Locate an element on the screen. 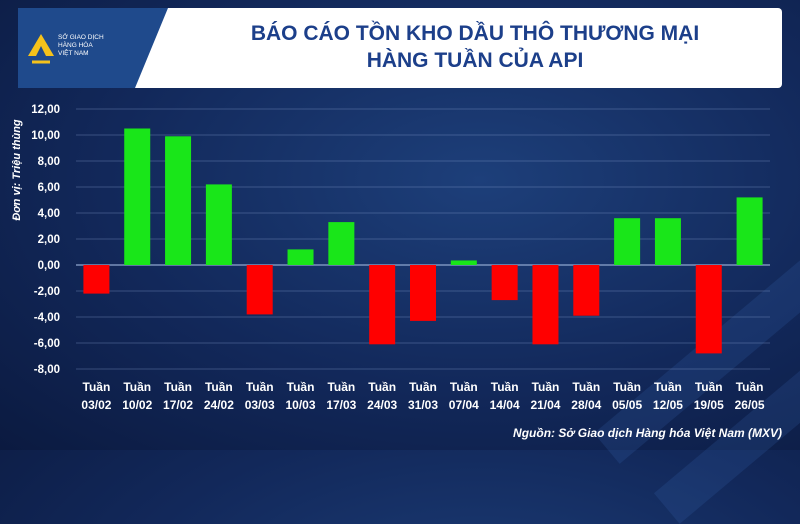 This screenshot has width=800, height=524. y-tick-label: 4,00 is located at coordinates (49, 214).